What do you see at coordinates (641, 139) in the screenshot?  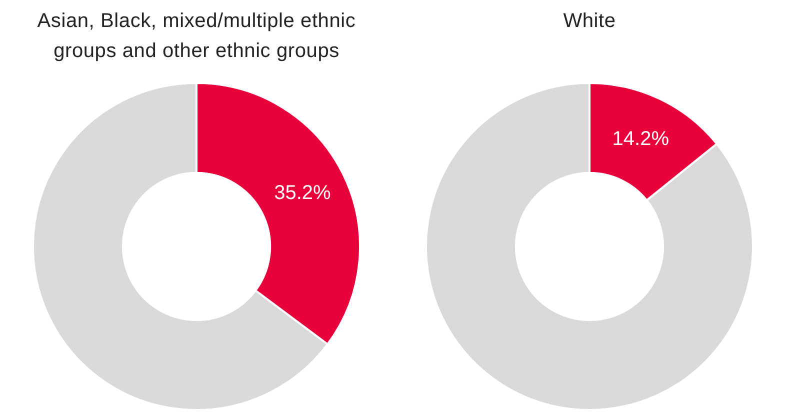 I see `data-label: 14.2%` at bounding box center [641, 139].